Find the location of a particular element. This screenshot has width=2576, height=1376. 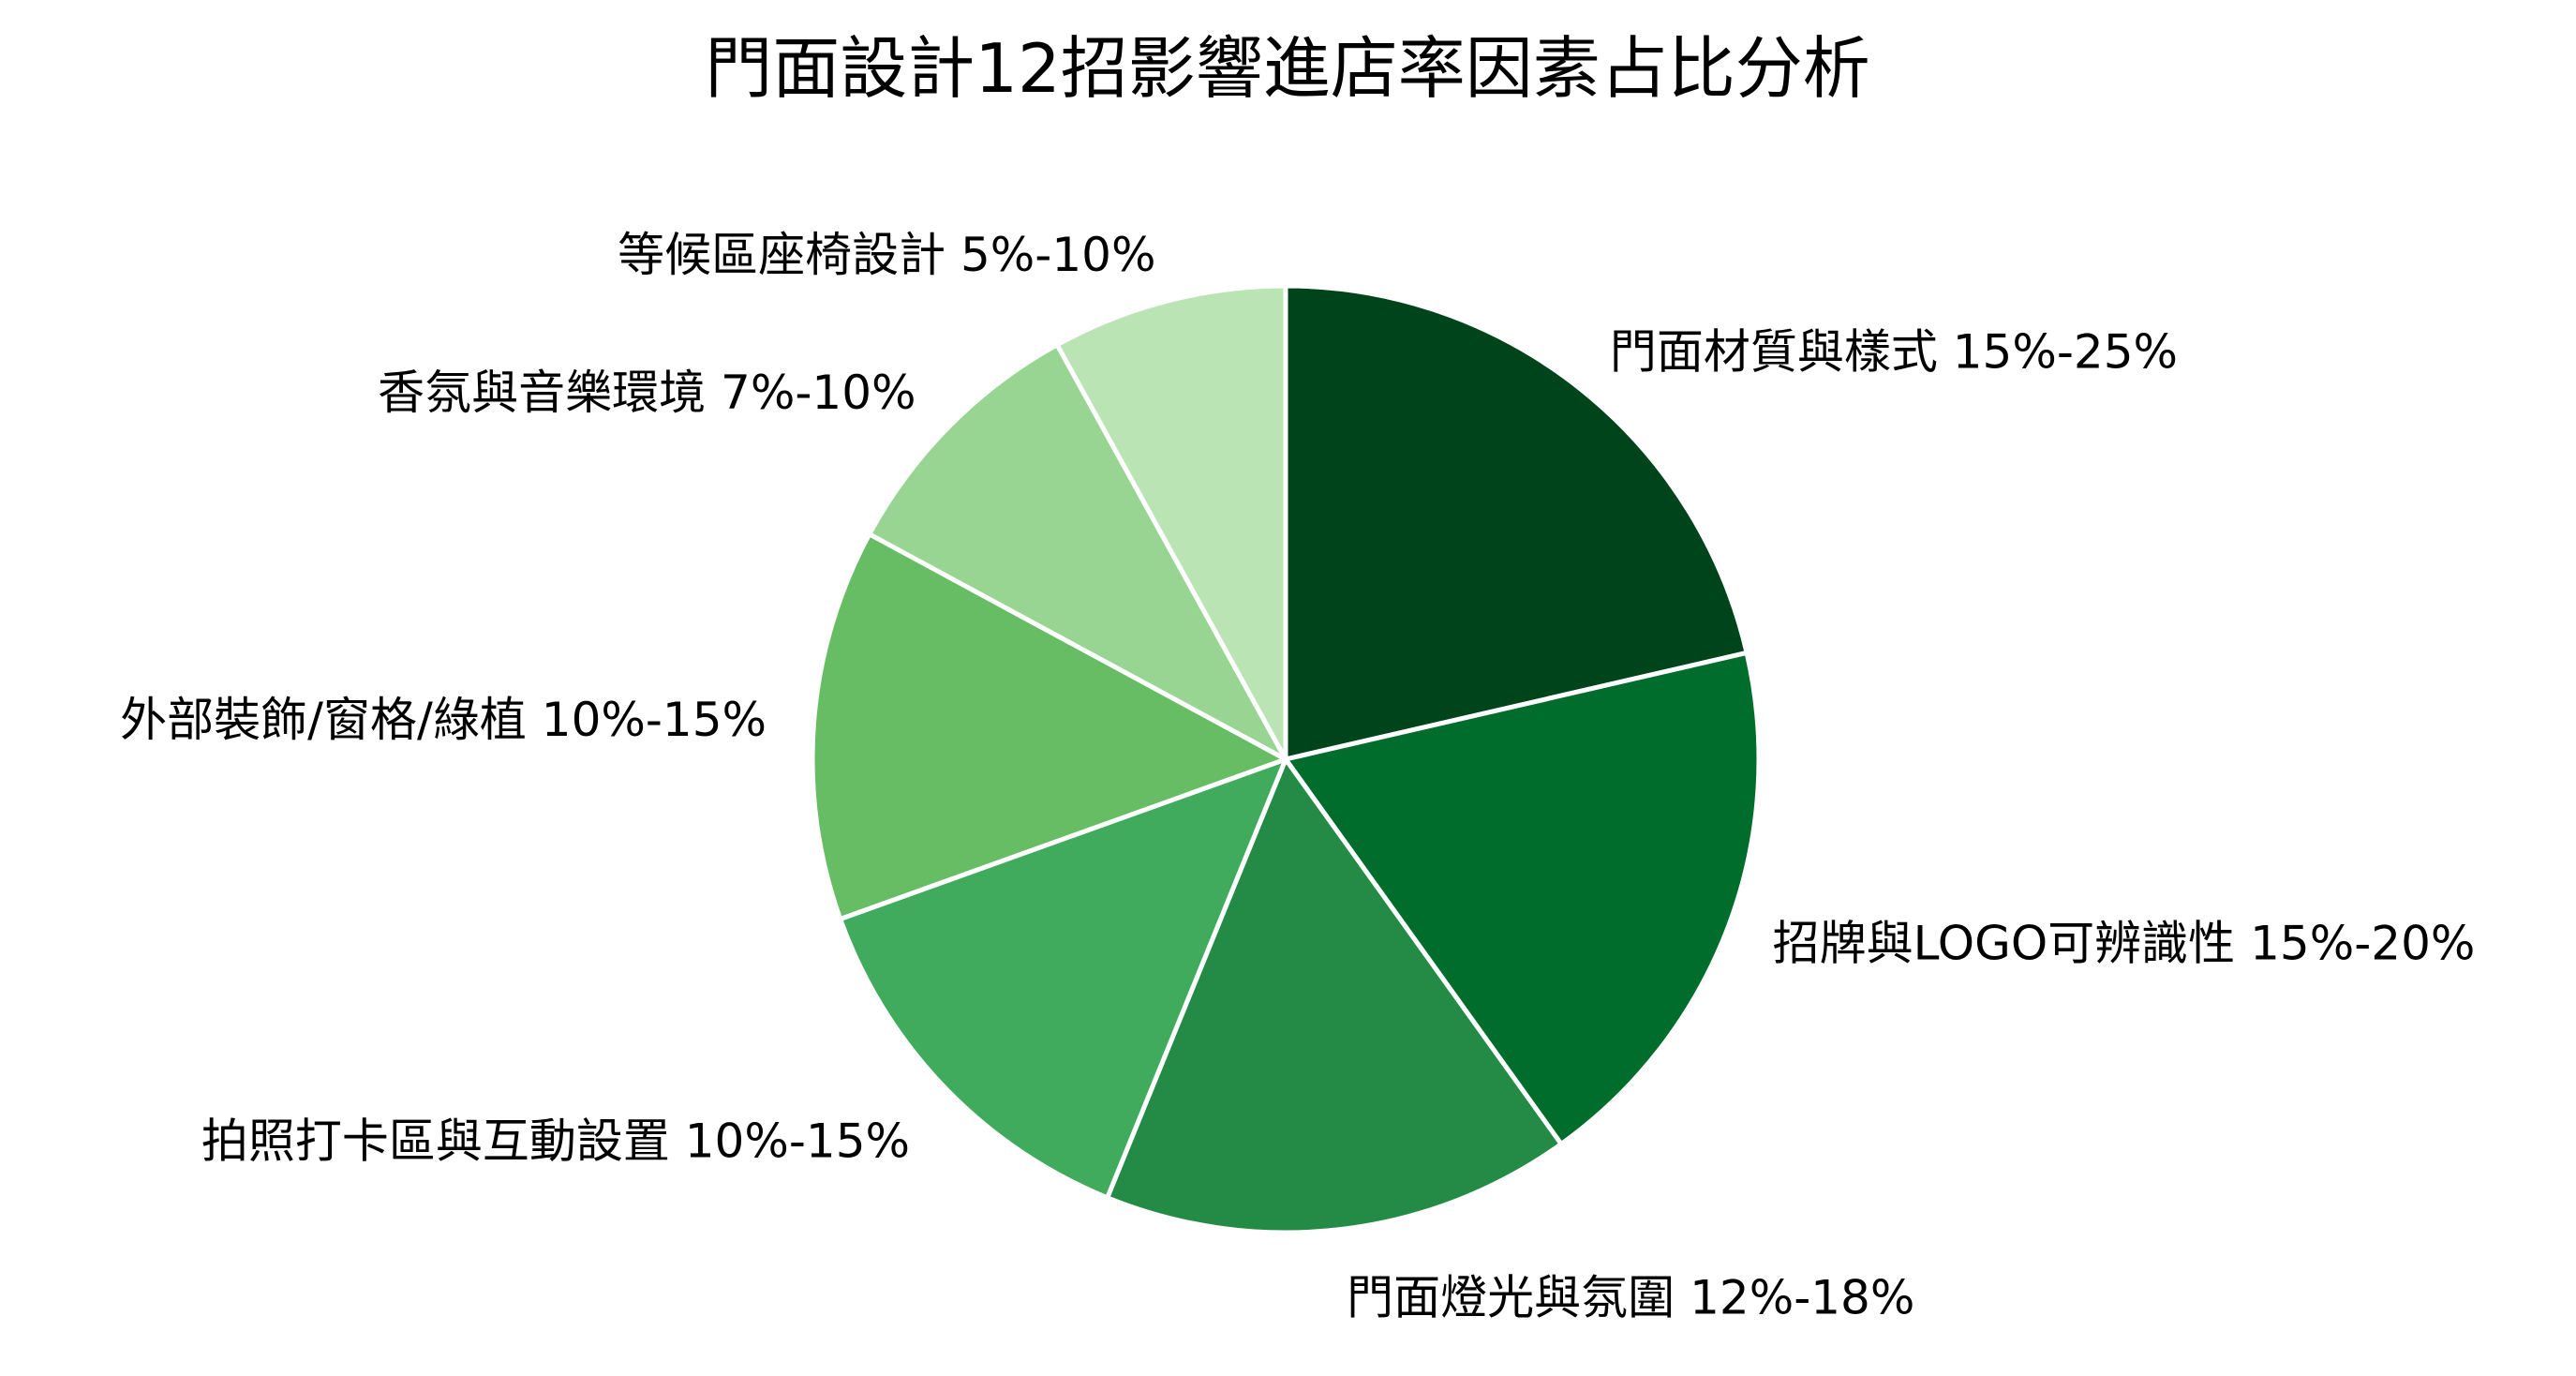

pie-slice-label: 拍照打卡區與互動設置 10%-15% is located at coordinates (555, 1141).